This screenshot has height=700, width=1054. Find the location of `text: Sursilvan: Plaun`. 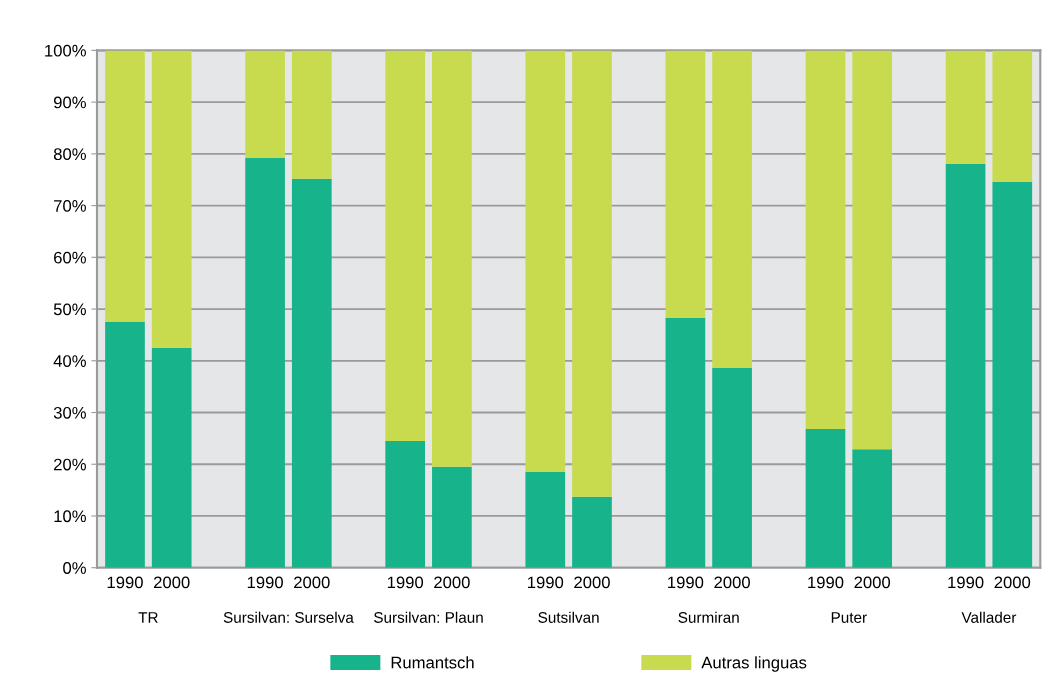

text: Sursilvan: Plaun is located at coordinates (428, 617).